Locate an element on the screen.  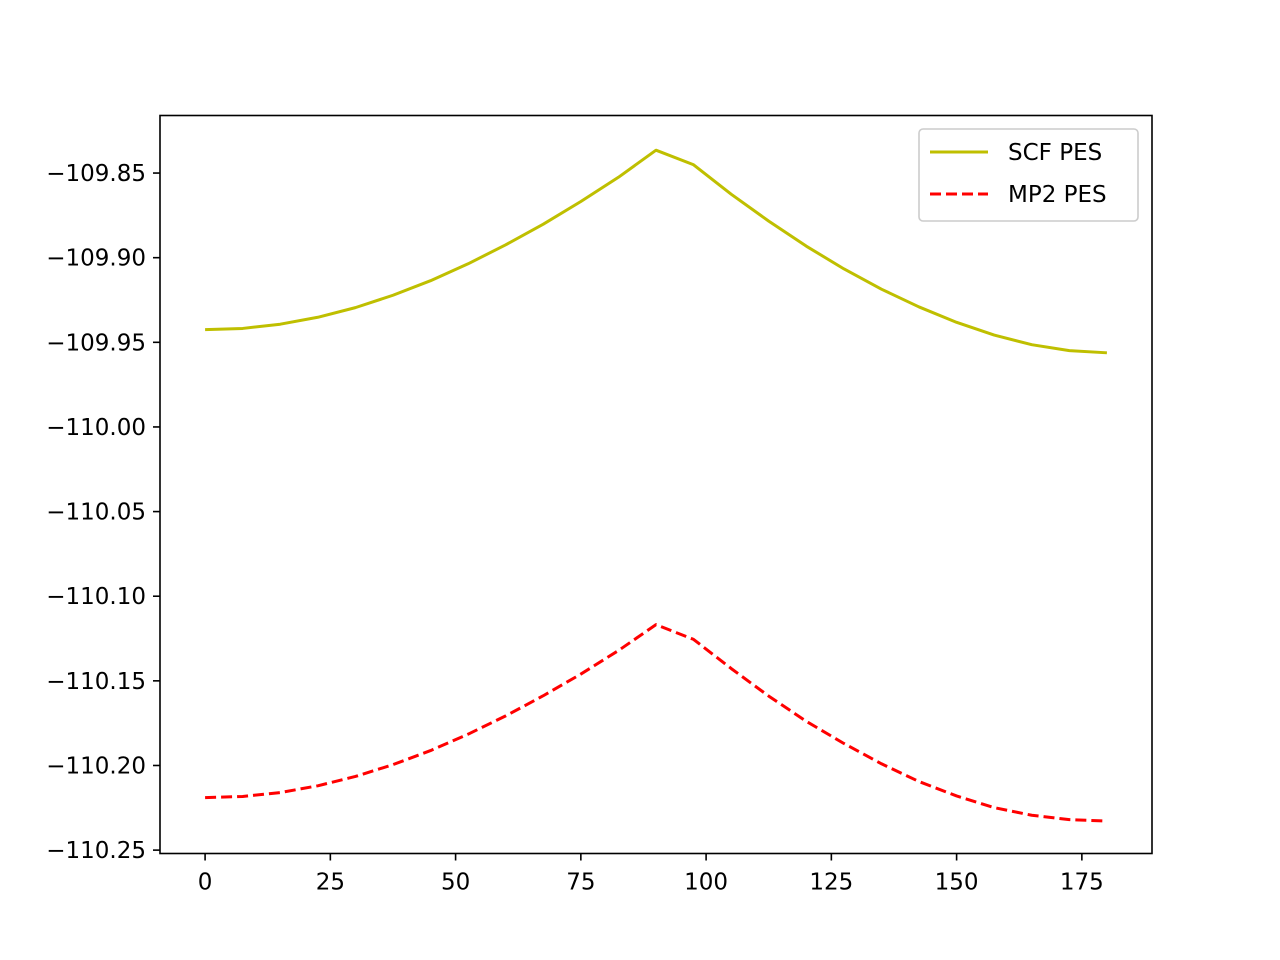
y-tick-label: −109.85 is located at coordinates (96, 174).